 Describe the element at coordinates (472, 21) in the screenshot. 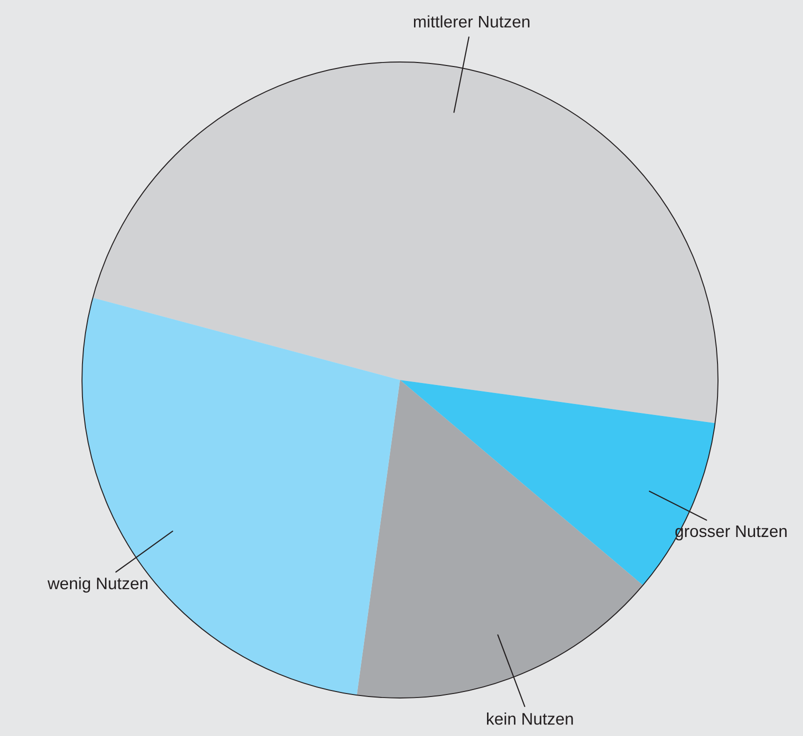

I see `slice-label: mittlerer Nutzen` at that location.